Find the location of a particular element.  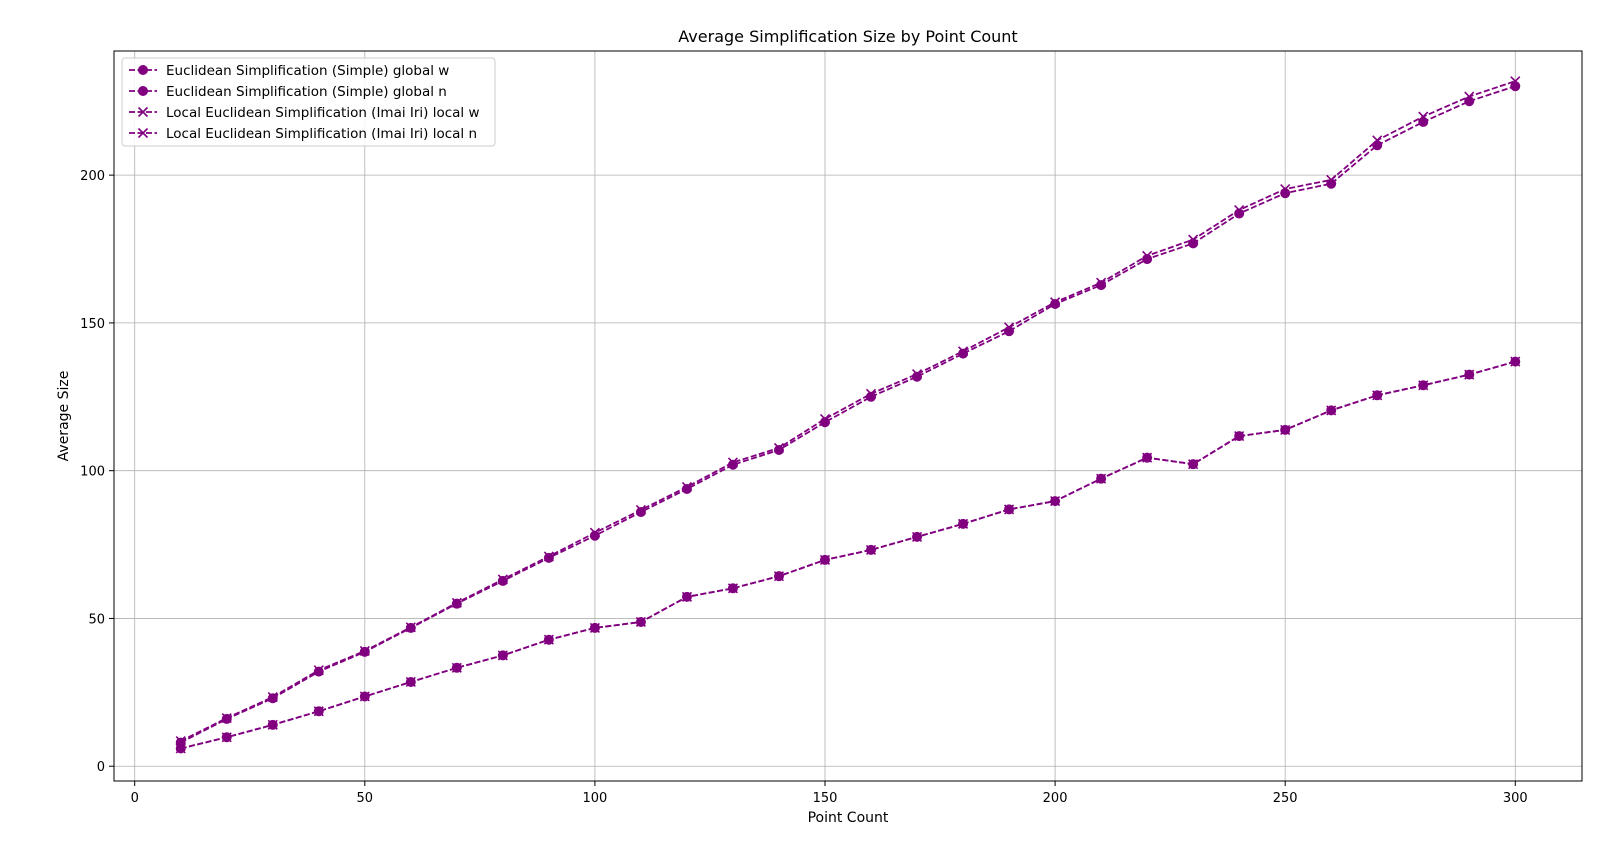

y-axis-label: Average Size is located at coordinates (64, 416).